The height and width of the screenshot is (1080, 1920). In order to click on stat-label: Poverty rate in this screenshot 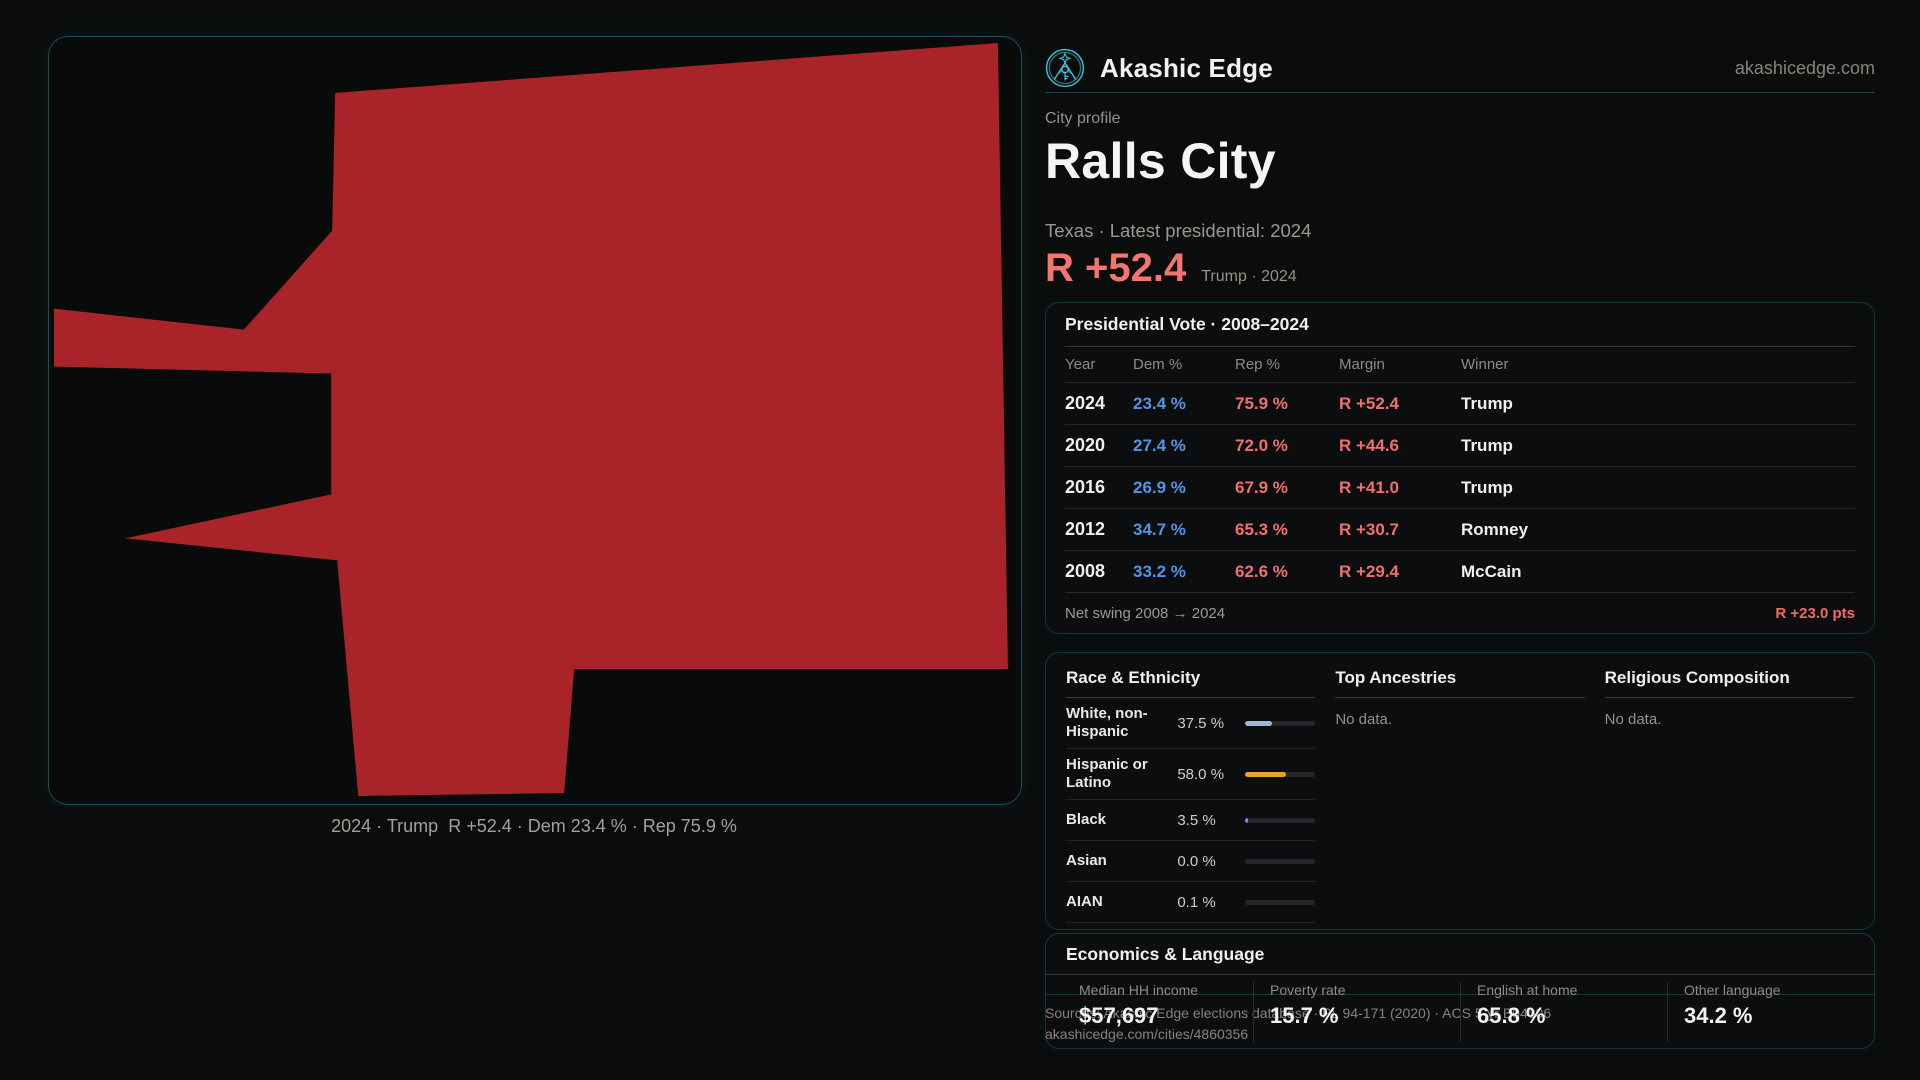, I will do `click(1308, 990)`.